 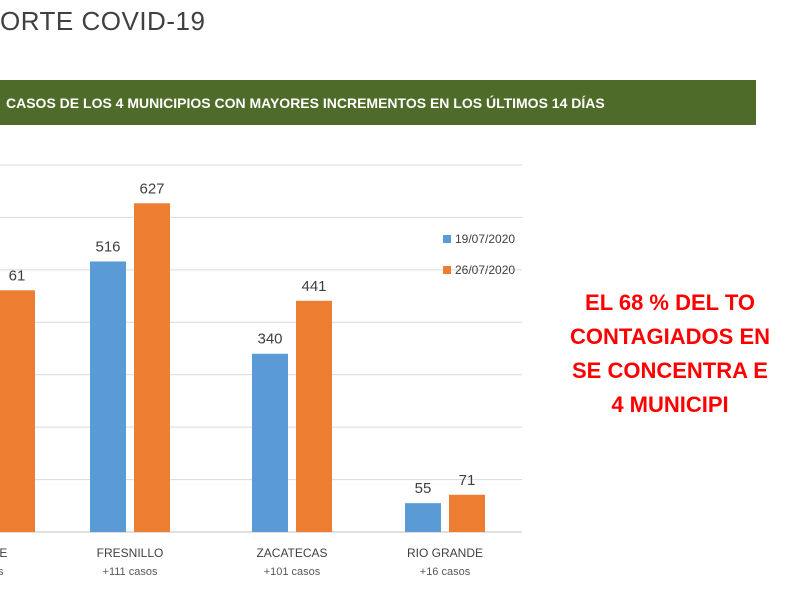 I want to click on data-label: 516, so click(x=107, y=246).